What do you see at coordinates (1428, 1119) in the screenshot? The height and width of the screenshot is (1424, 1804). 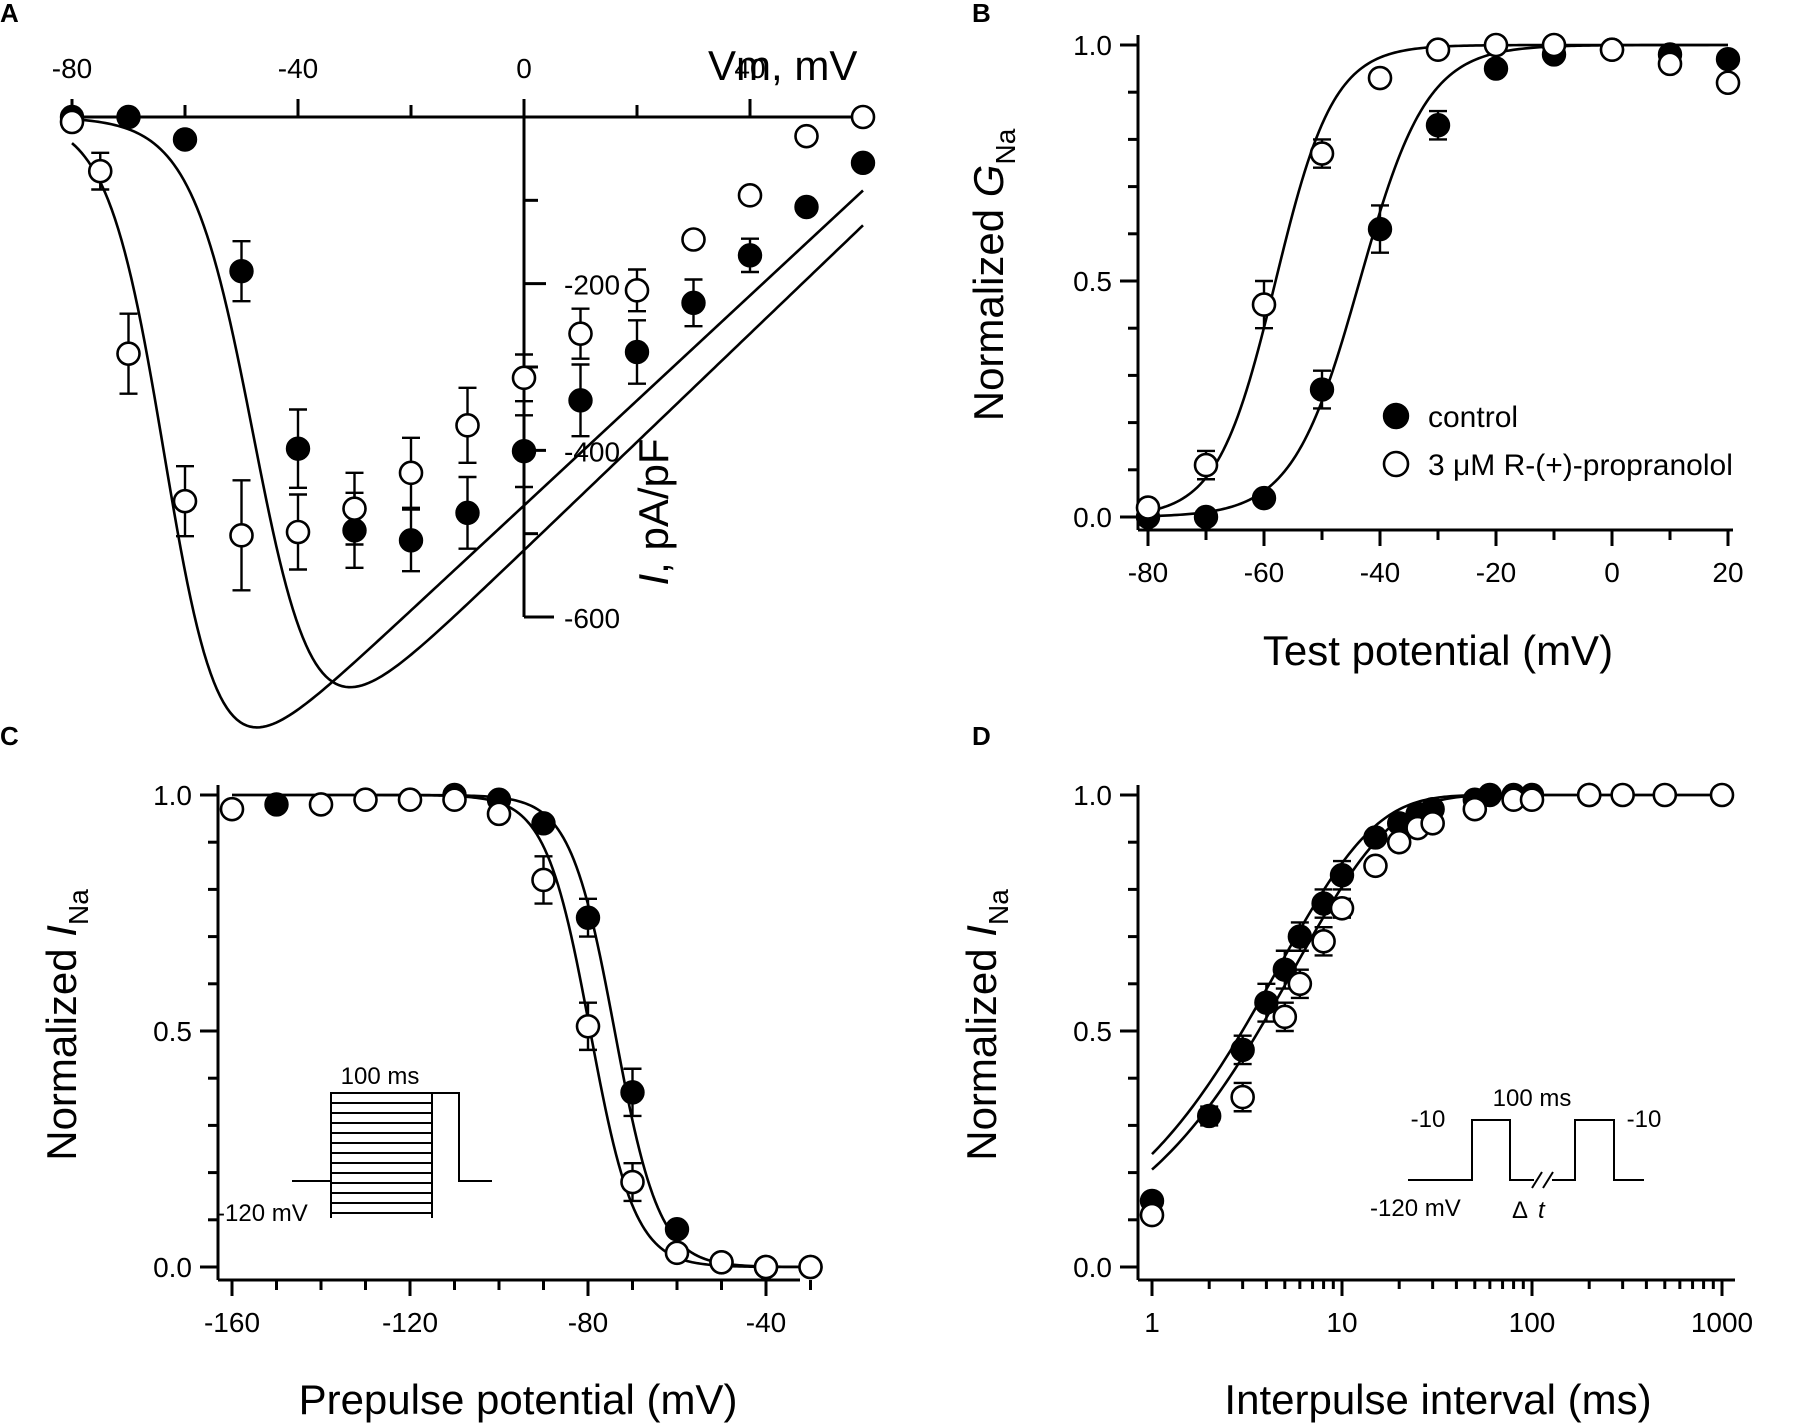 I see `inset-step-label-left: -10` at bounding box center [1428, 1119].